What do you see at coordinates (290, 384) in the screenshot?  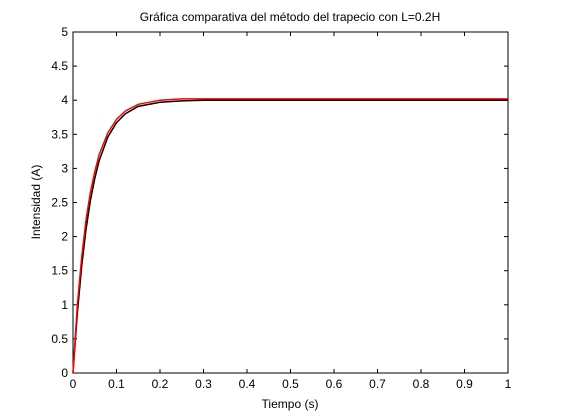 I see `x-tick-label: 0.5` at bounding box center [290, 384].